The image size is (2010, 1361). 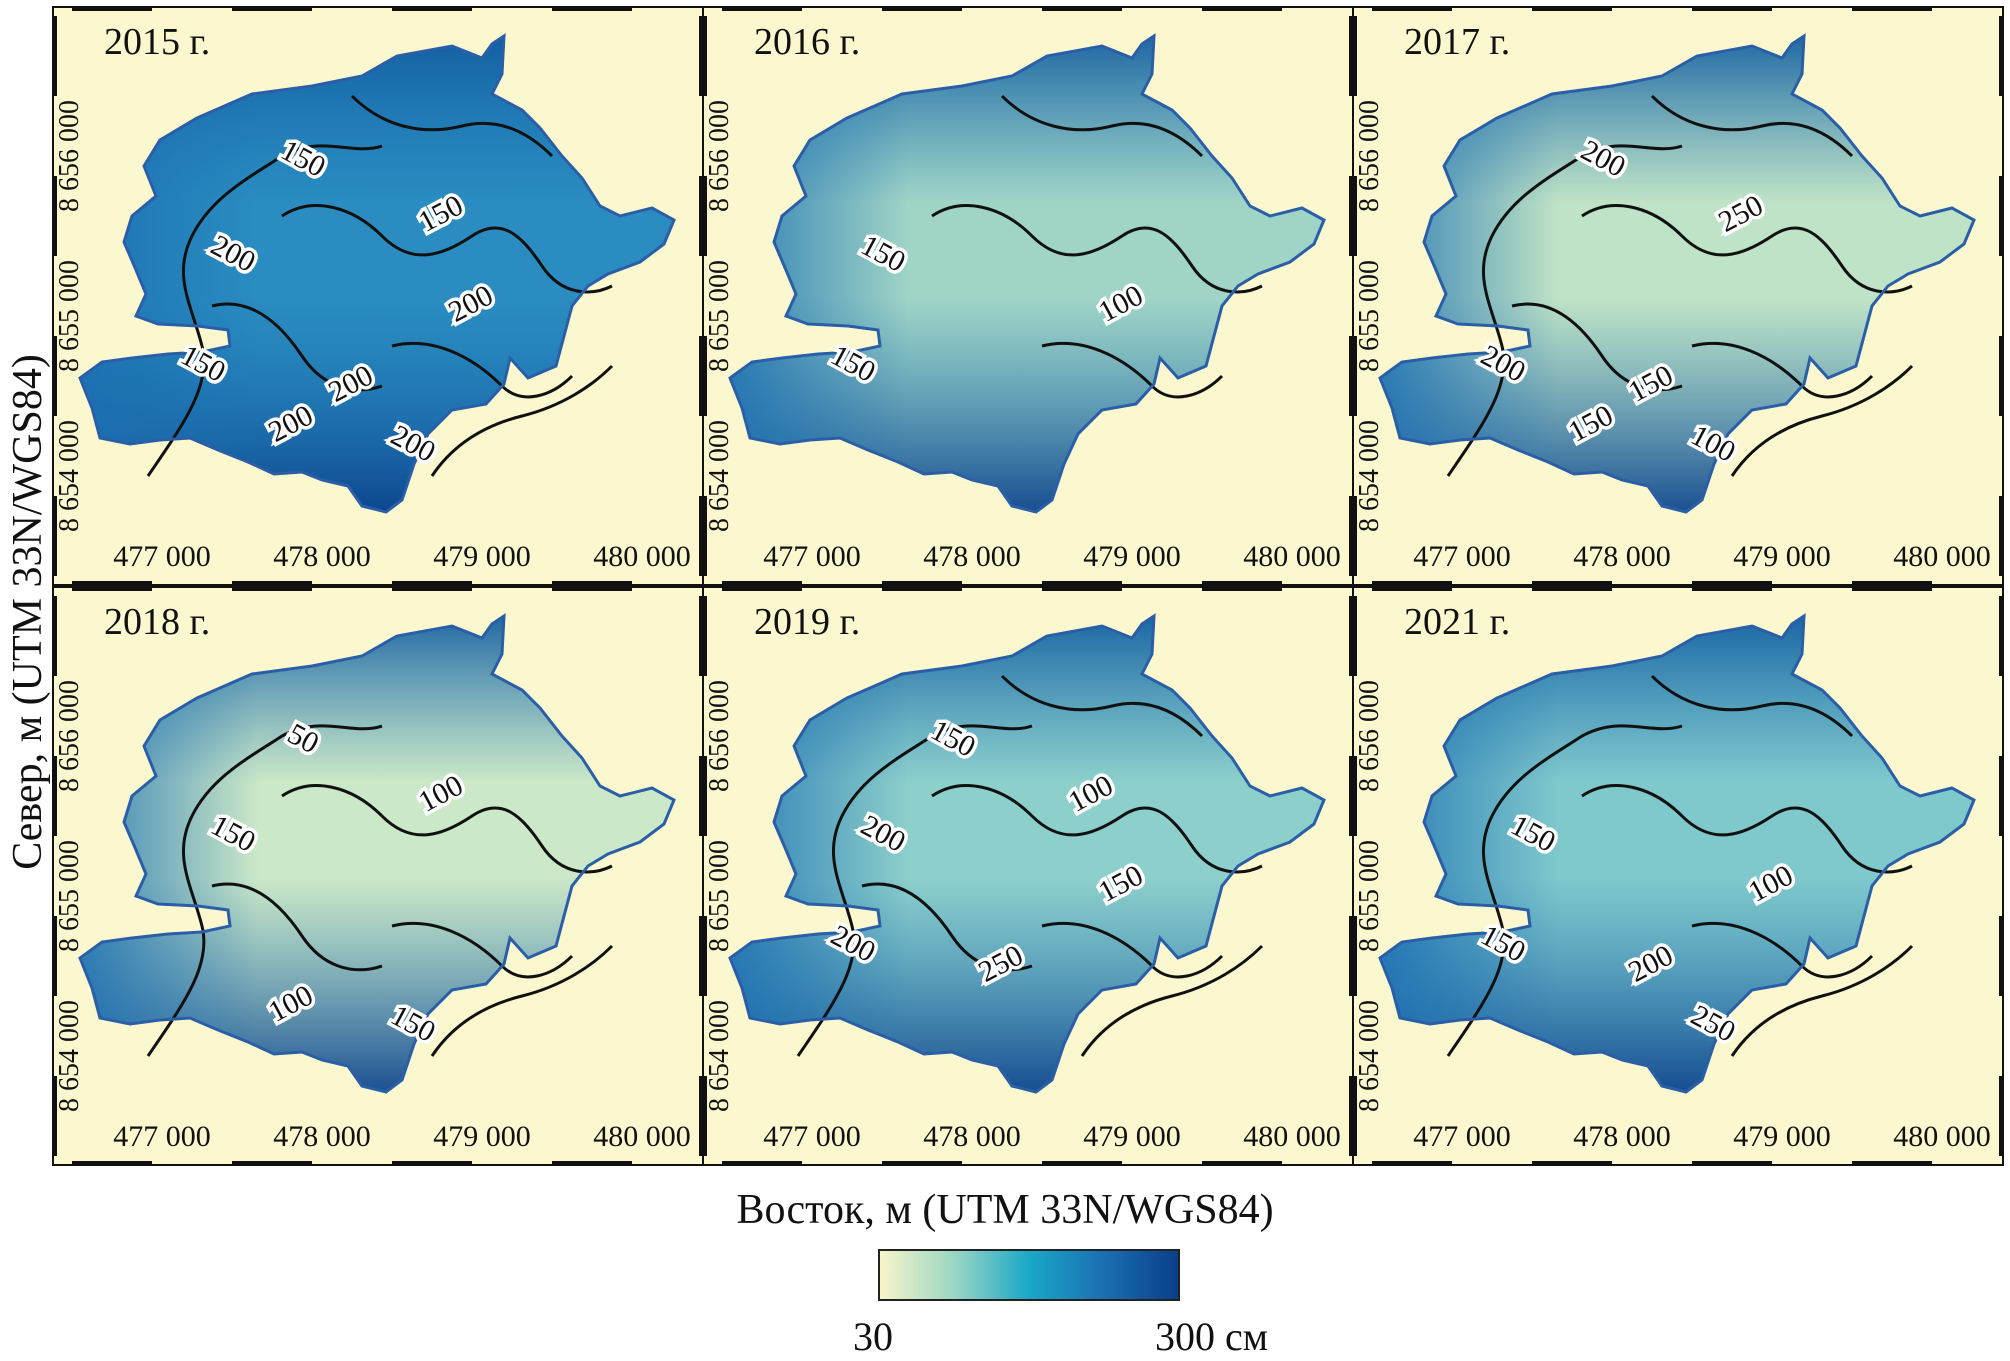 I want to click on panel-year-label: 2016 г., so click(x=807, y=42).